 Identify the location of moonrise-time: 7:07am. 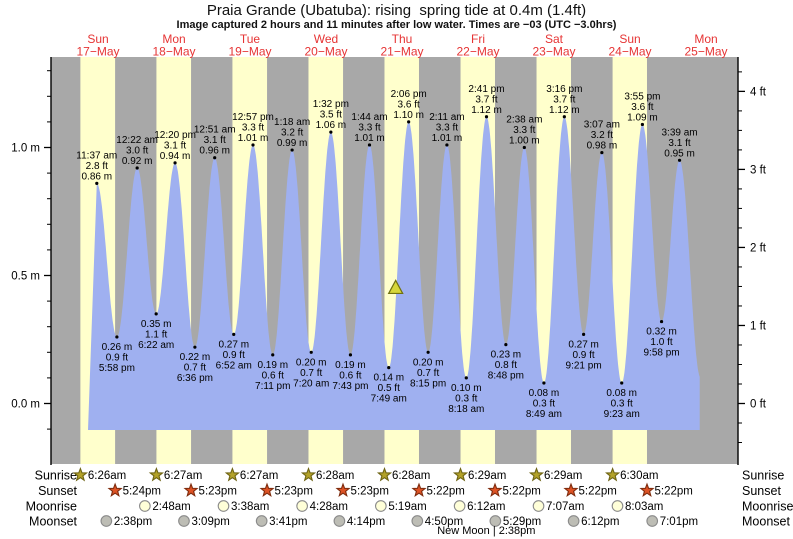
(565, 507).